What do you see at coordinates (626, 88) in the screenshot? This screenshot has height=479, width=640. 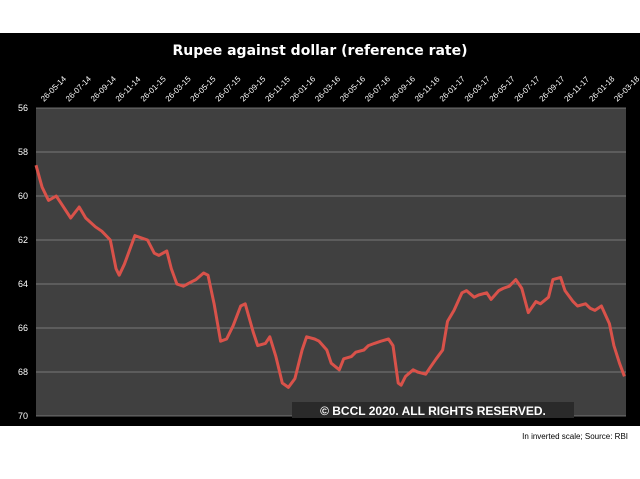 I see `x-tick-label: 26-03-18` at bounding box center [626, 88].